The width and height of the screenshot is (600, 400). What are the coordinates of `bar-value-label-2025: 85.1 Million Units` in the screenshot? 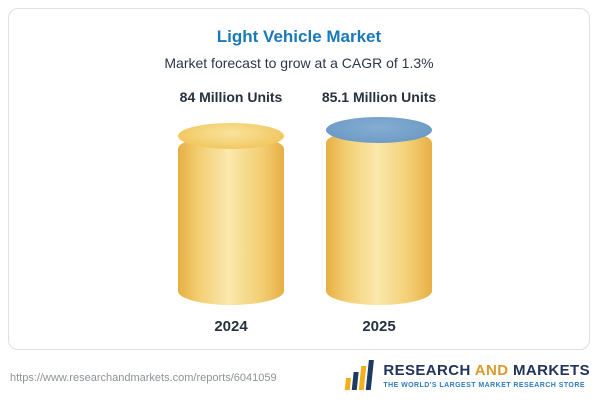 It's located at (379, 97).